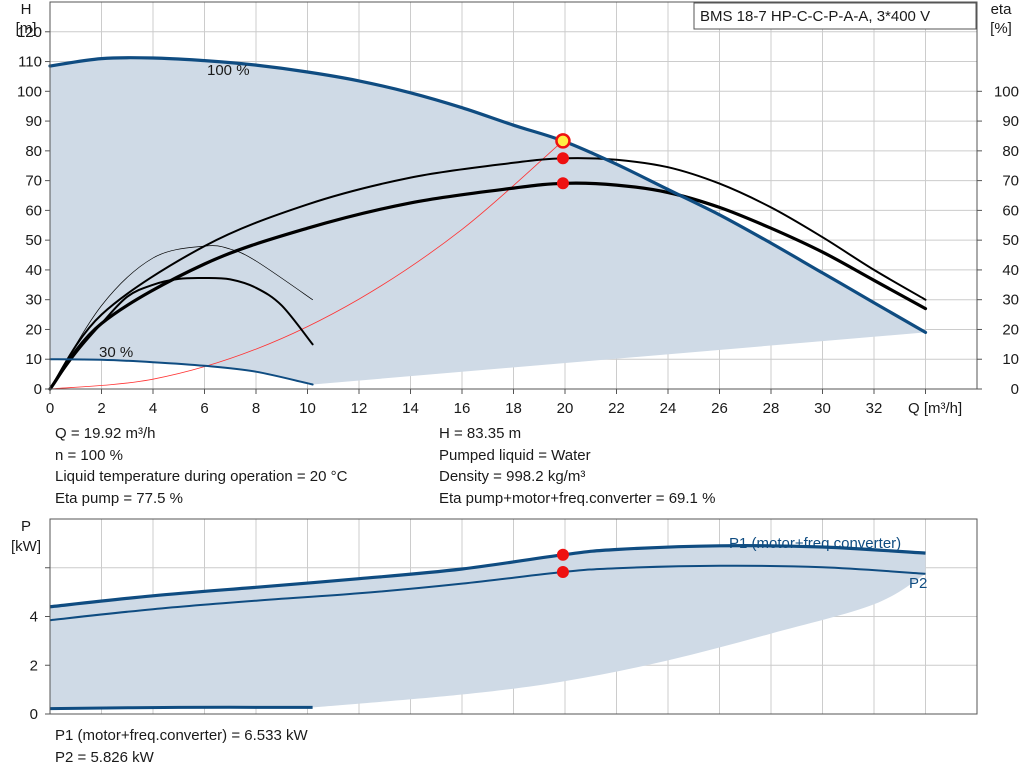  What do you see at coordinates (34, 617) in the screenshot?
I see `power-tick-label: 4` at bounding box center [34, 617].